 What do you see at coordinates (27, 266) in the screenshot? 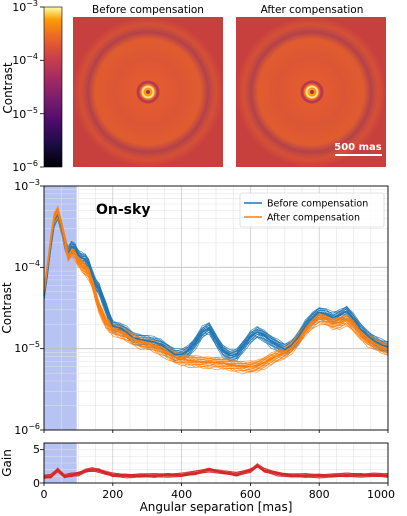
I see `y-tick-label: 10⁻⁴` at bounding box center [27, 266].